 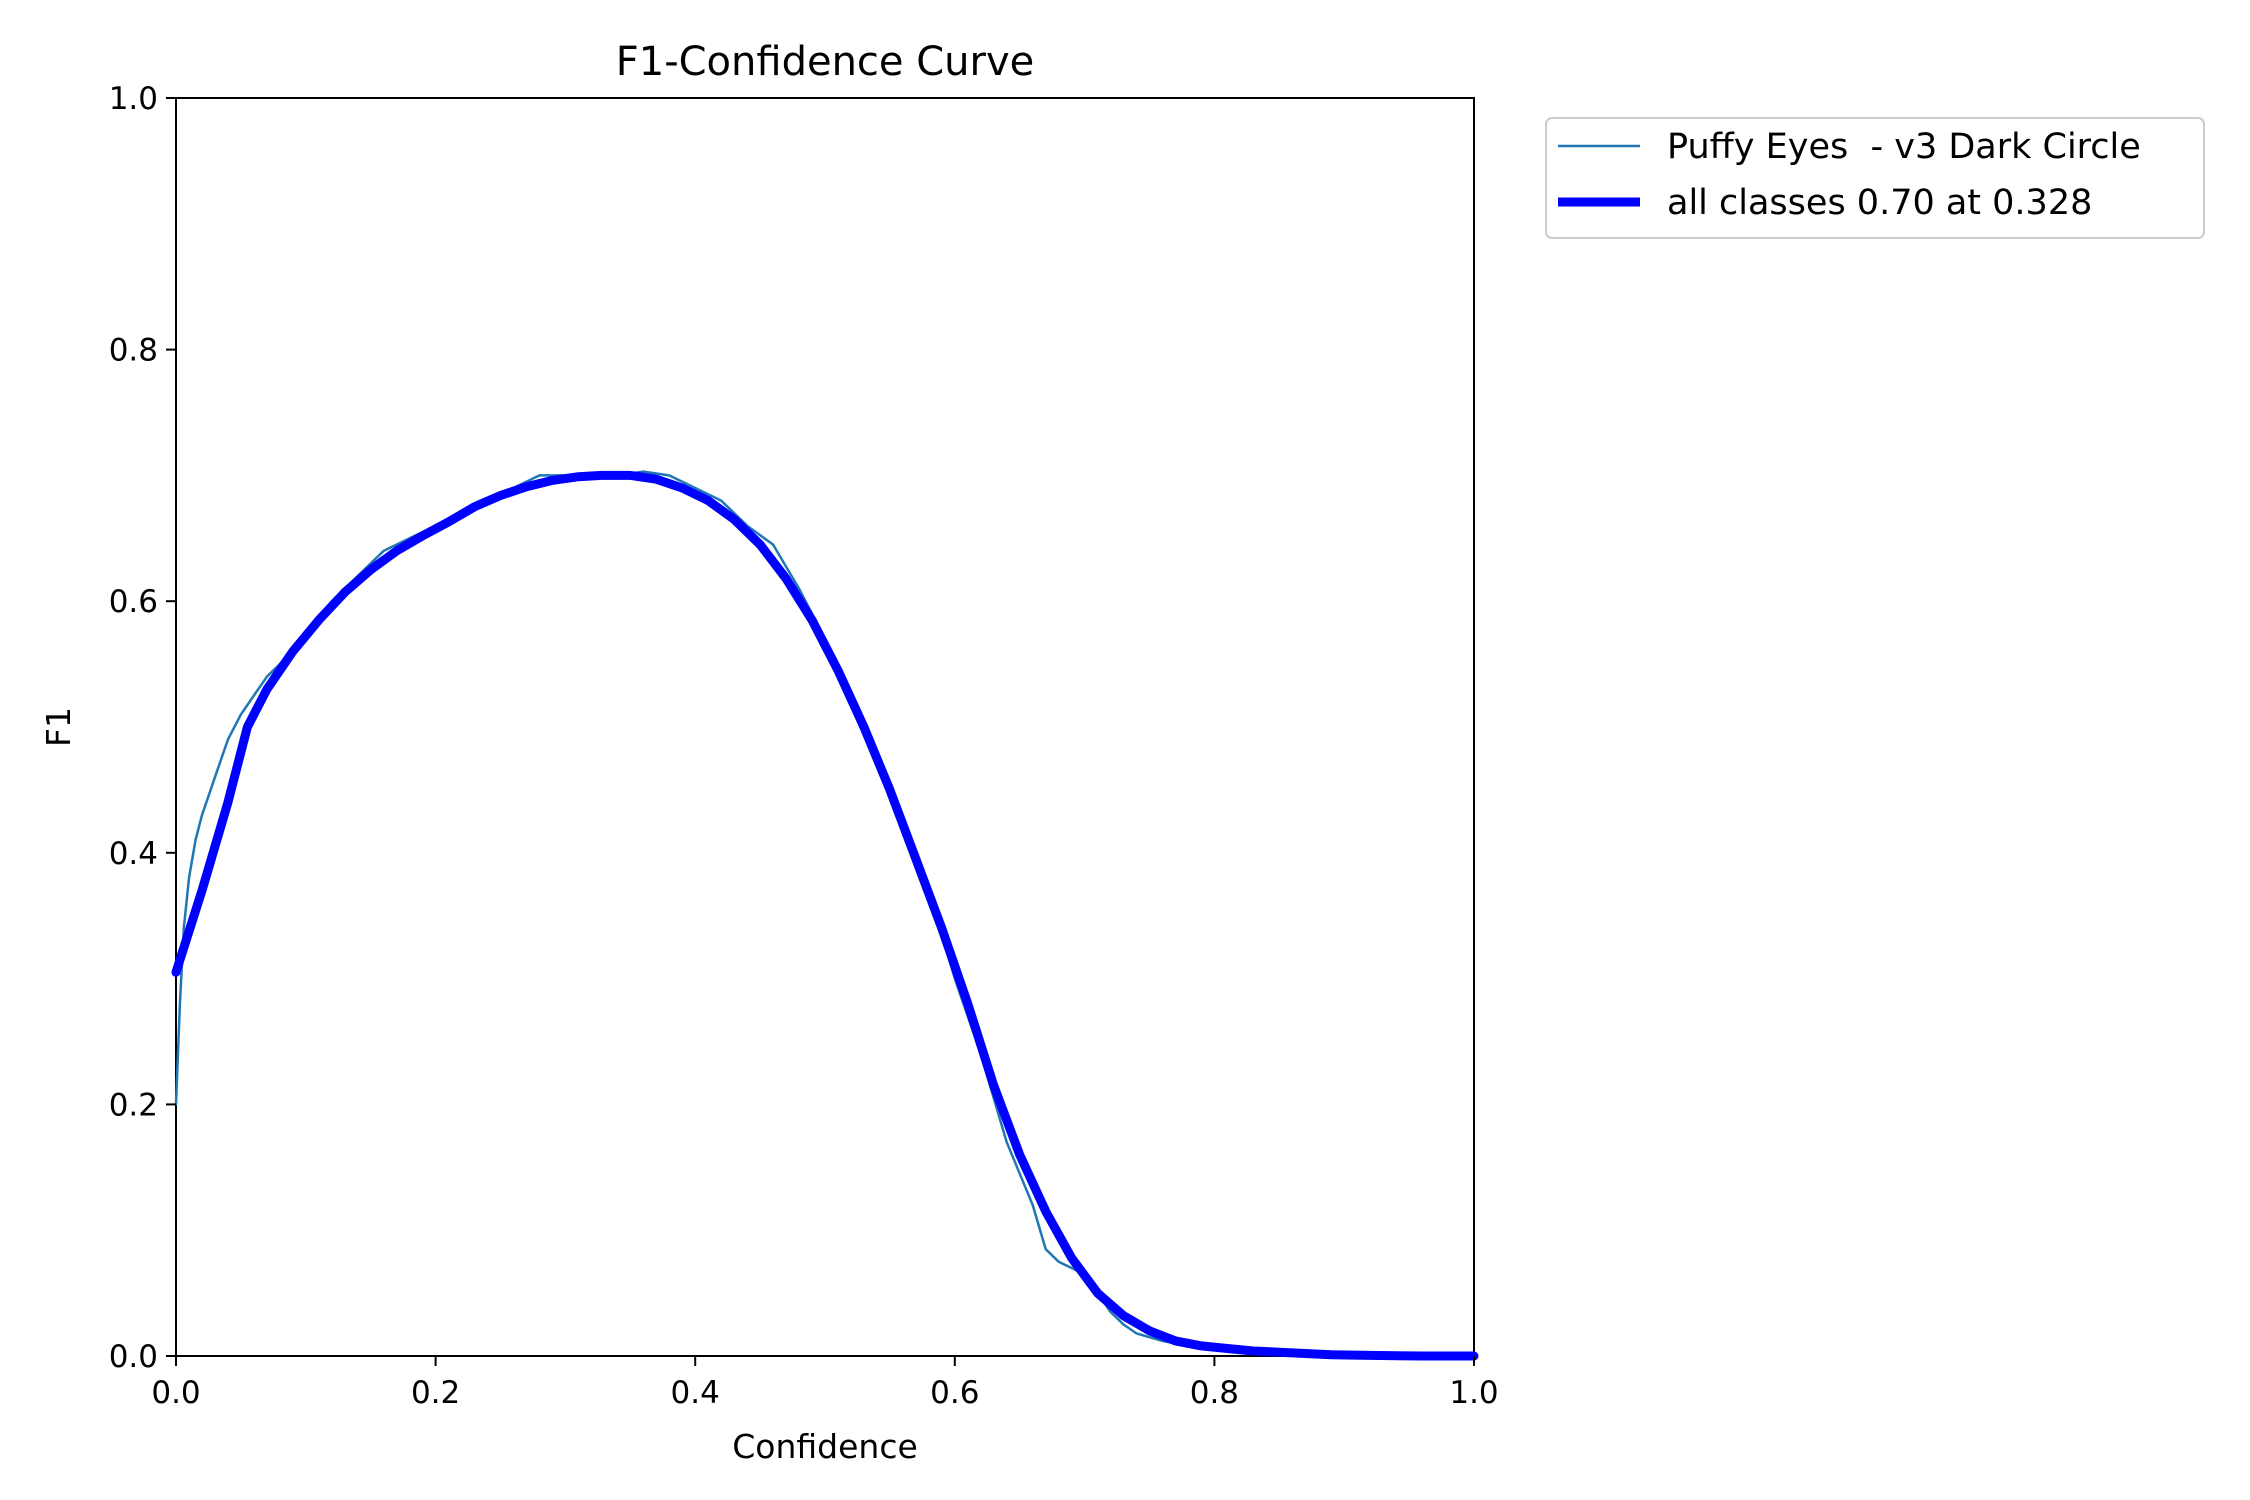 What do you see at coordinates (133, 854) in the screenshot?
I see `y-tick-label: 0.4` at bounding box center [133, 854].